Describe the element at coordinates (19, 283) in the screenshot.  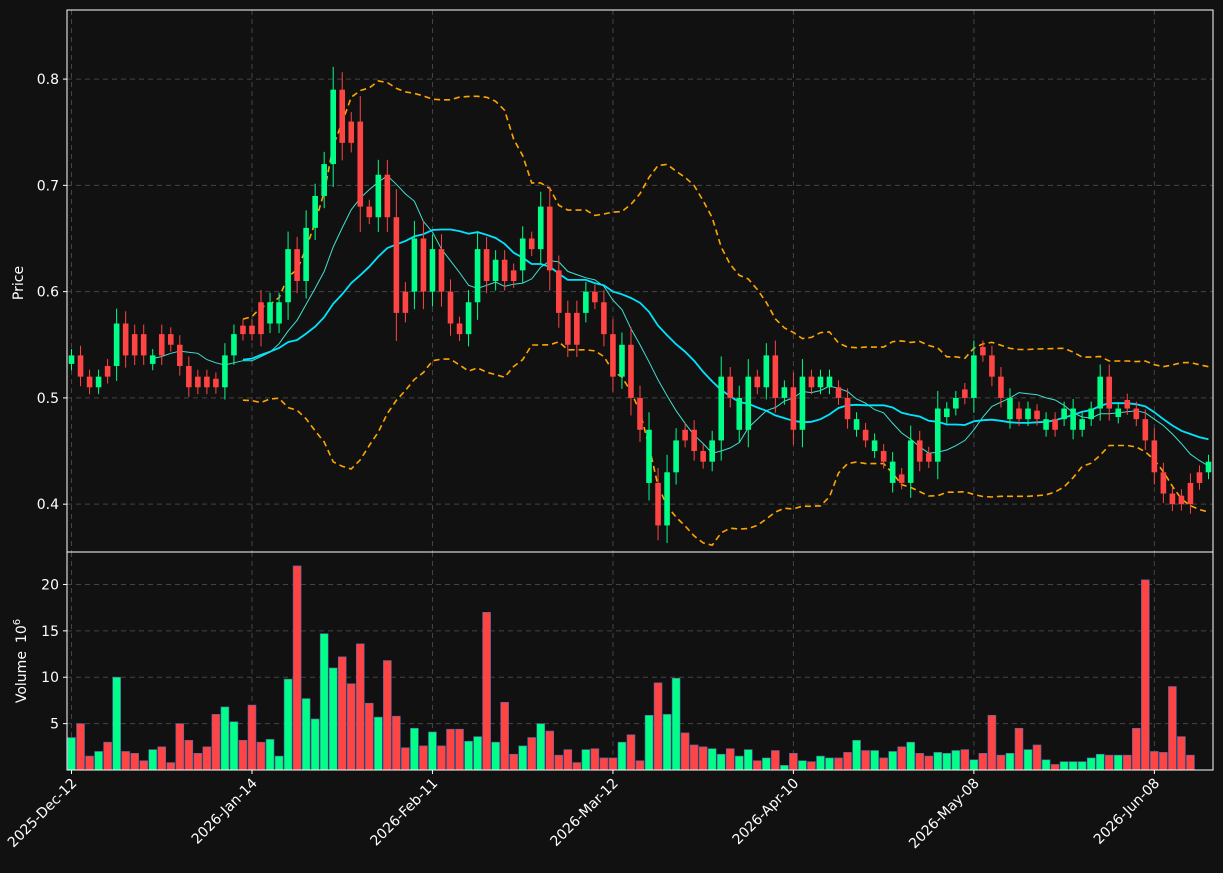
I see `price-axis-label: Price` at that location.